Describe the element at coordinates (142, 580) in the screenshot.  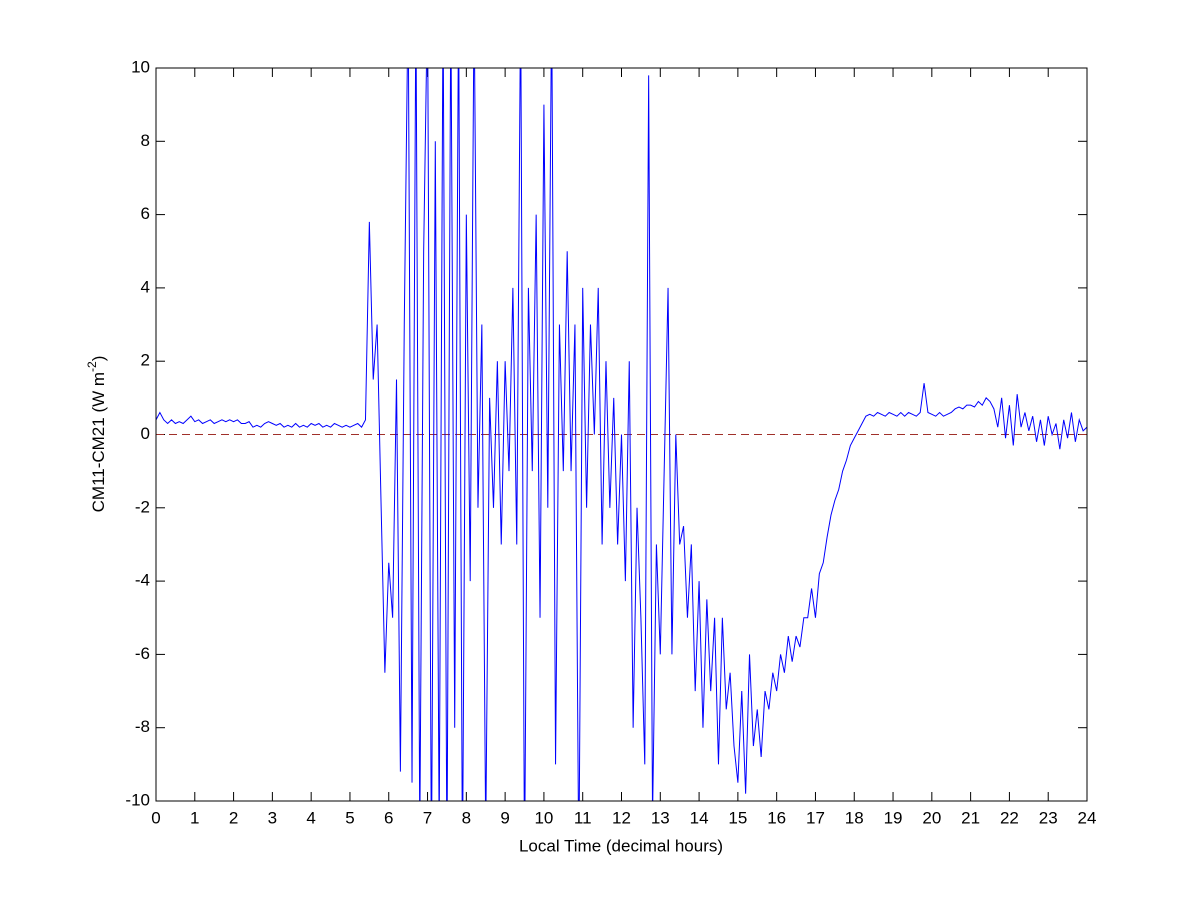
I see `y-tick-label: -4` at that location.